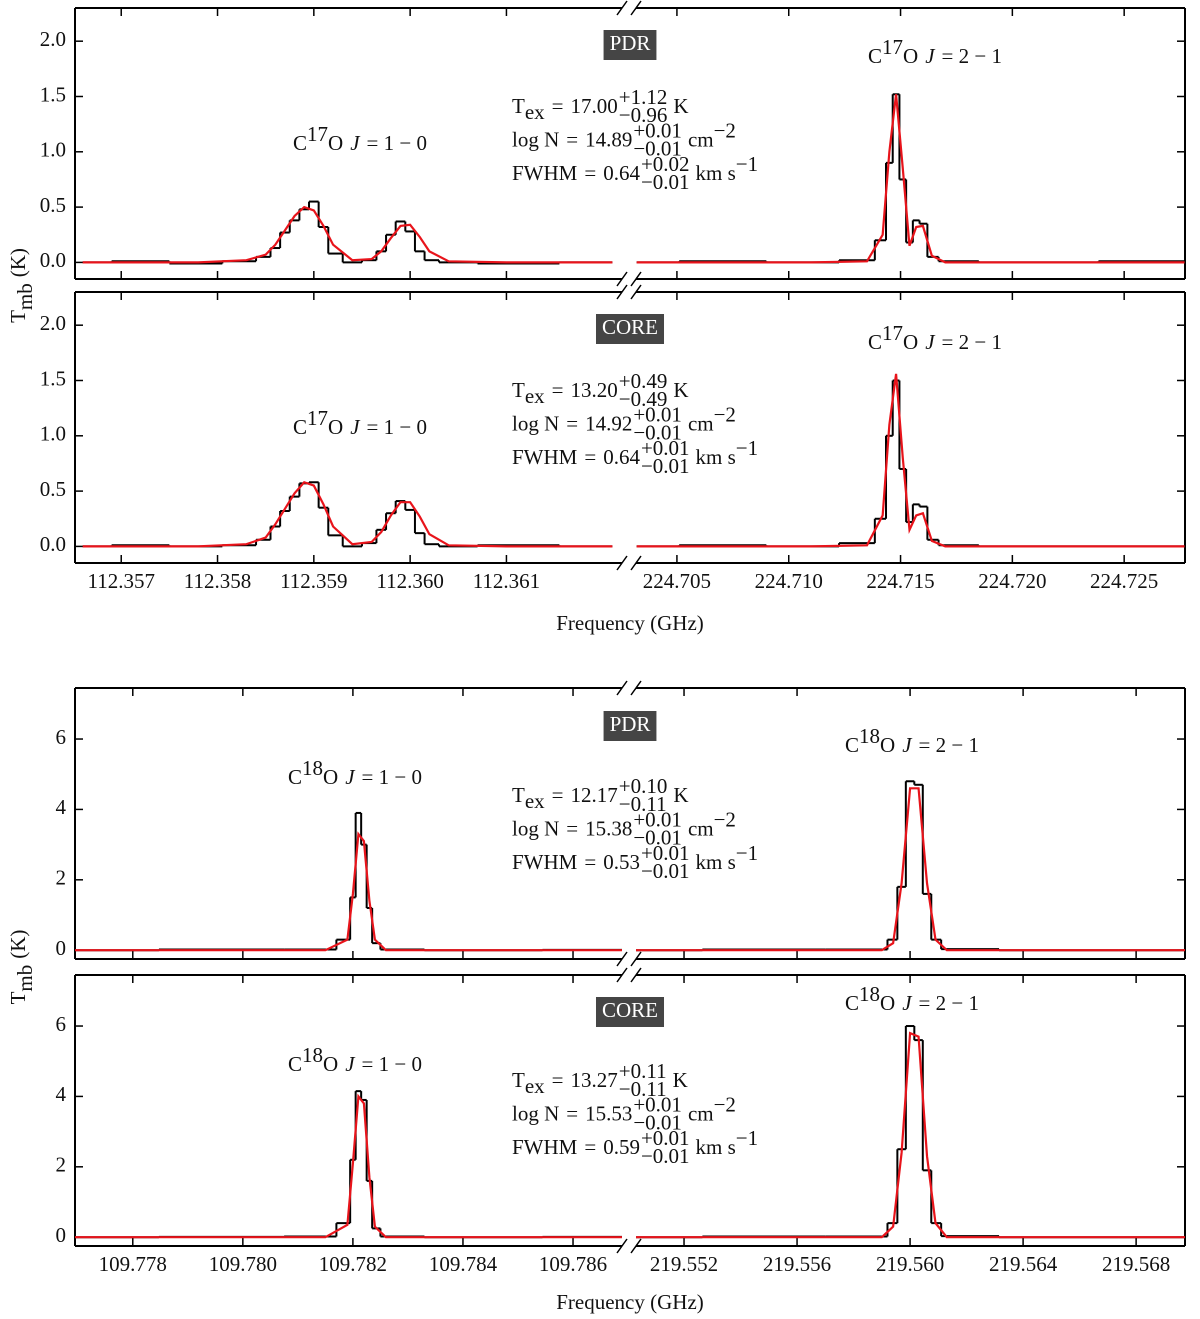 This screenshot has height=1319, width=1200. I want to click on fit-parameter-sup: +0.11, so click(643, 1071).